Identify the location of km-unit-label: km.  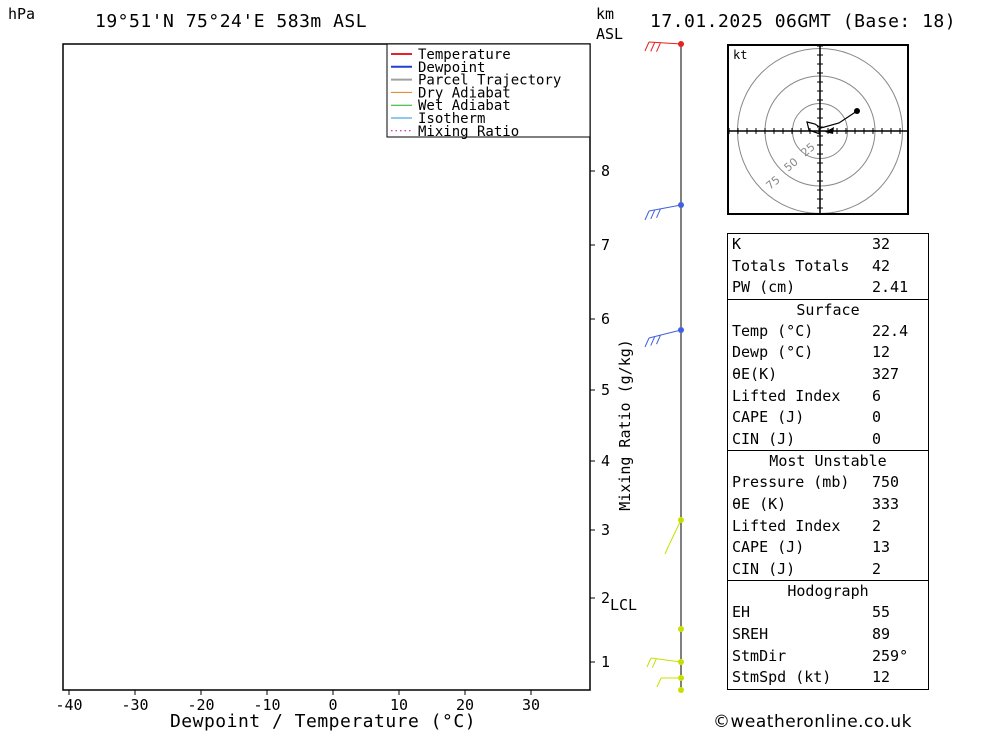
(605, 14).